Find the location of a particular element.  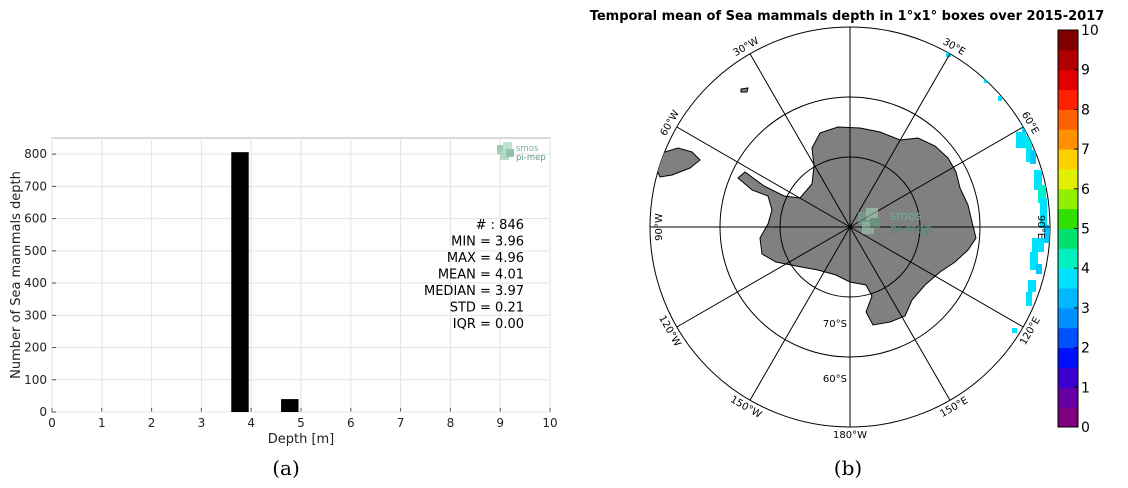

x-tick-label: 5 is located at coordinates (301, 423).